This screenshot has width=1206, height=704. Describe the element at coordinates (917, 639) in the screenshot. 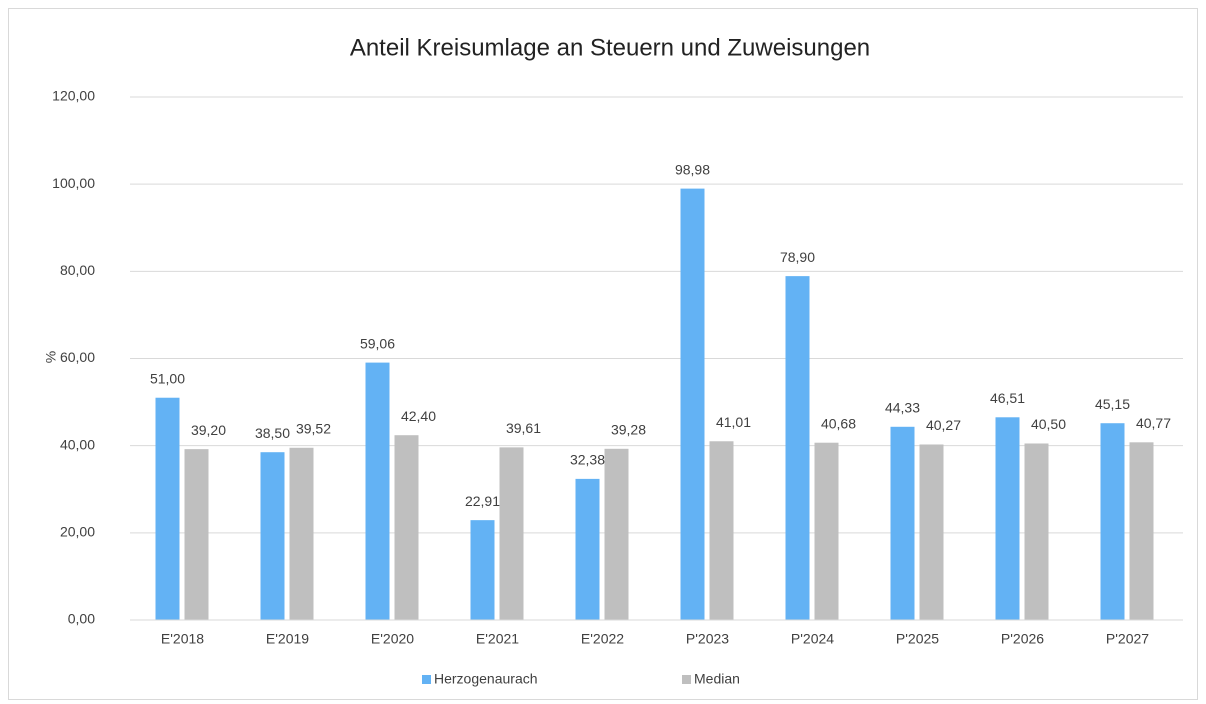

I see `x-tick-label: P'2025` at that location.